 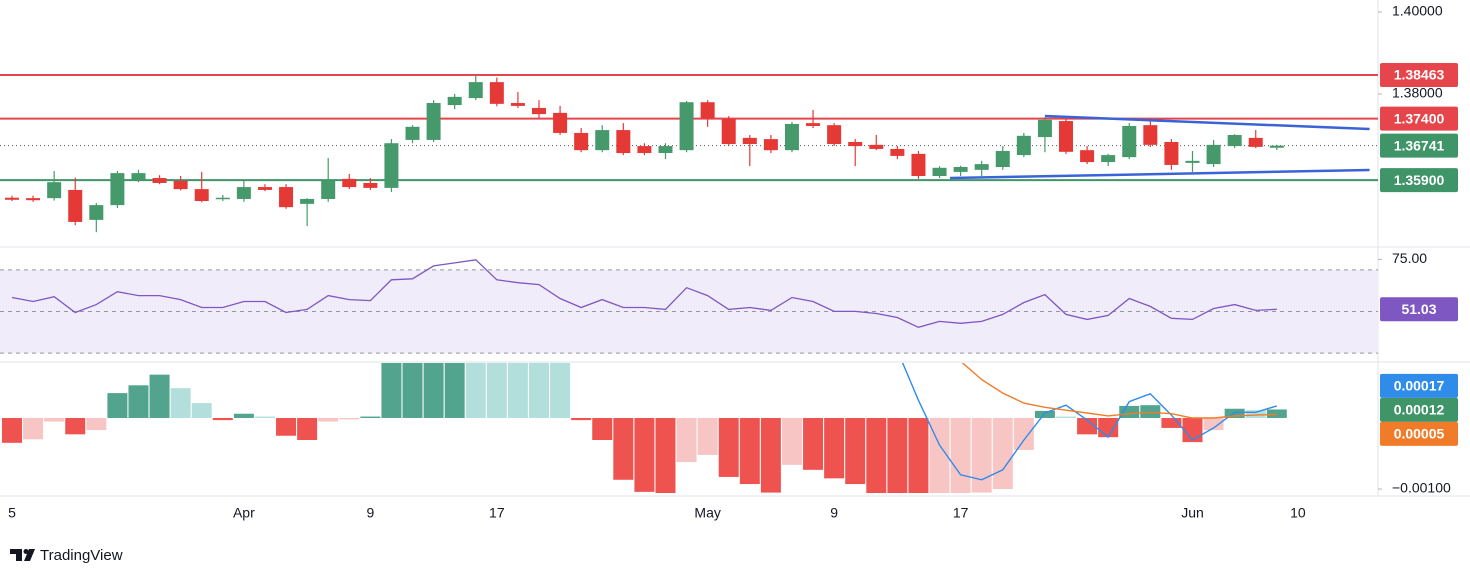 I want to click on branding: TradingView, so click(x=81, y=555).